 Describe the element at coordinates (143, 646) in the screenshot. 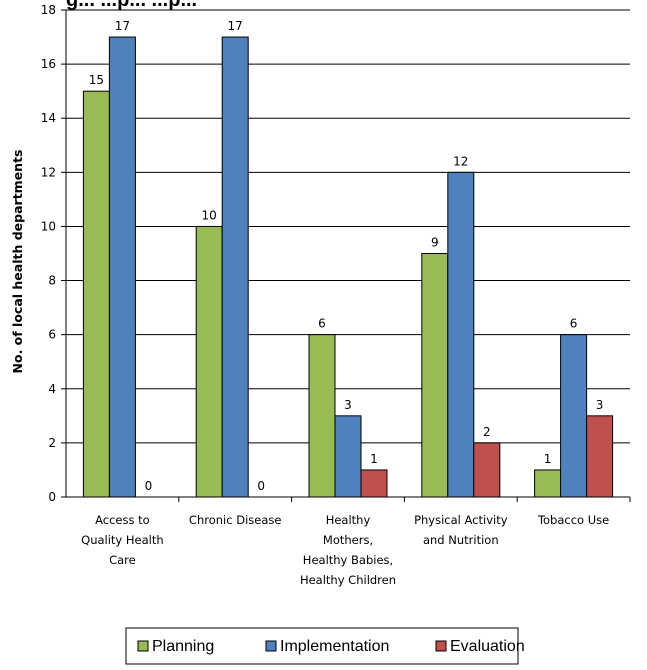

I see `legend-swatch-planning` at that location.